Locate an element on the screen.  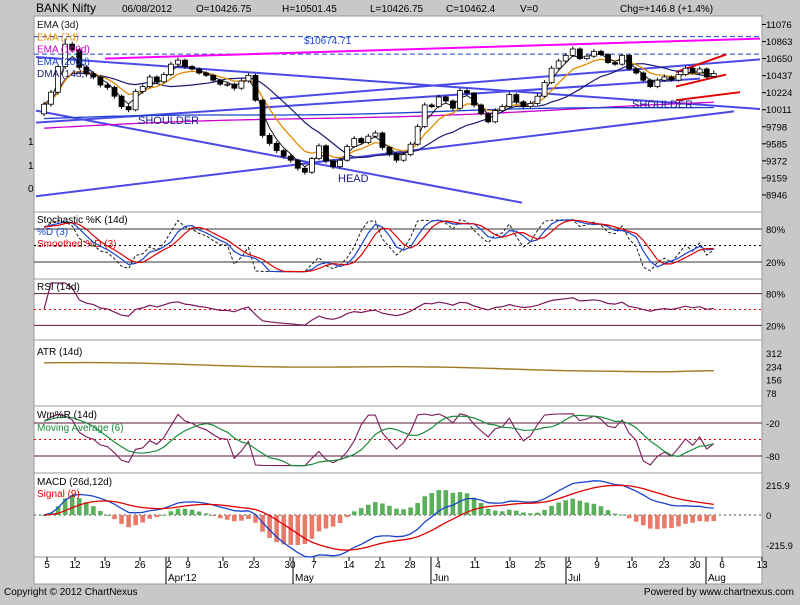
price-tick-label: 9585 is located at coordinates (776, 144).